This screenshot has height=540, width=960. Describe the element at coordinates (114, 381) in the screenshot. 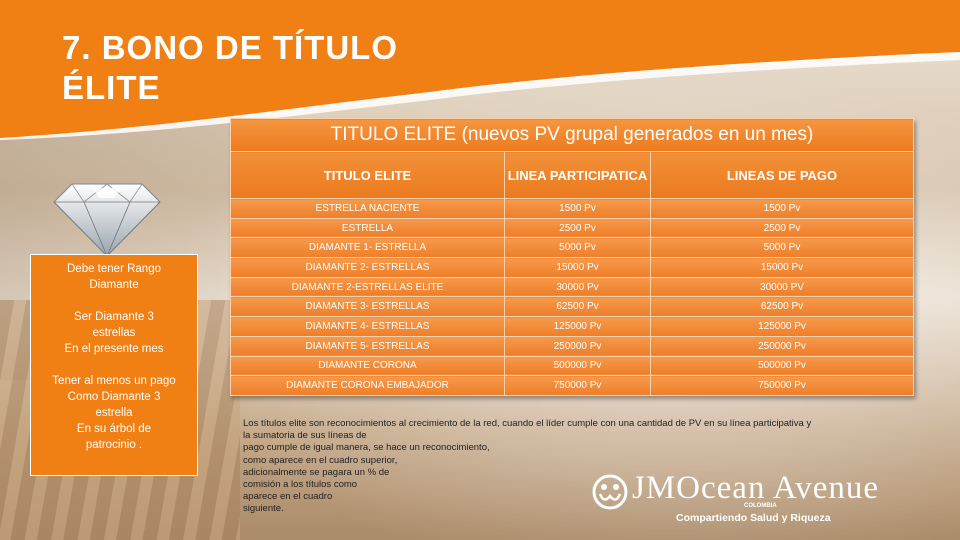

I see `req-line: Tener al menos un pago` at that location.